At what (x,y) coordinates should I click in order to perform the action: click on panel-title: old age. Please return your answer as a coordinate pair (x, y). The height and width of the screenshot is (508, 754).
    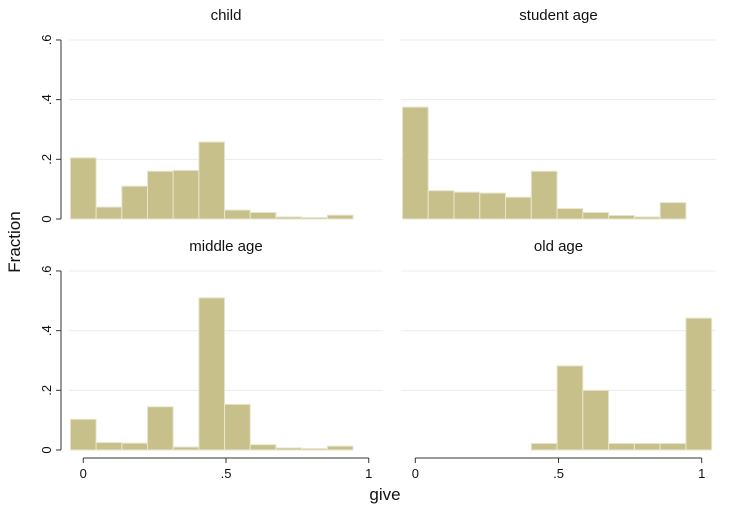
    Looking at the image, I should click on (558, 246).